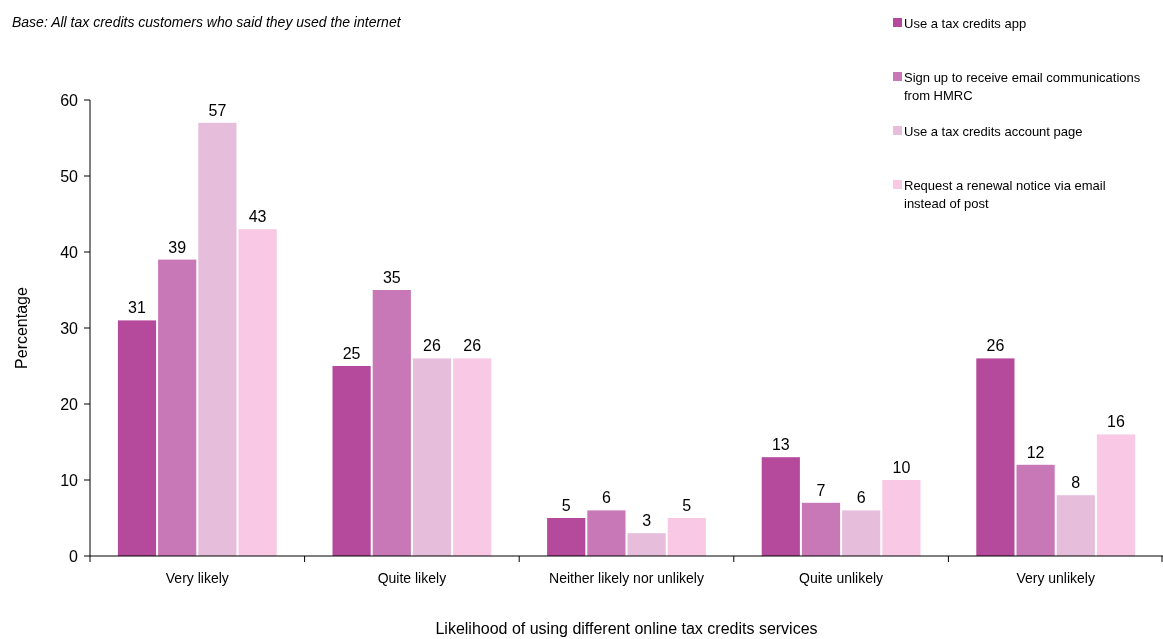 The image size is (1163, 639). Describe the element at coordinates (841, 578) in the screenshot. I see `x-tick-label: Quite unlikely` at that location.